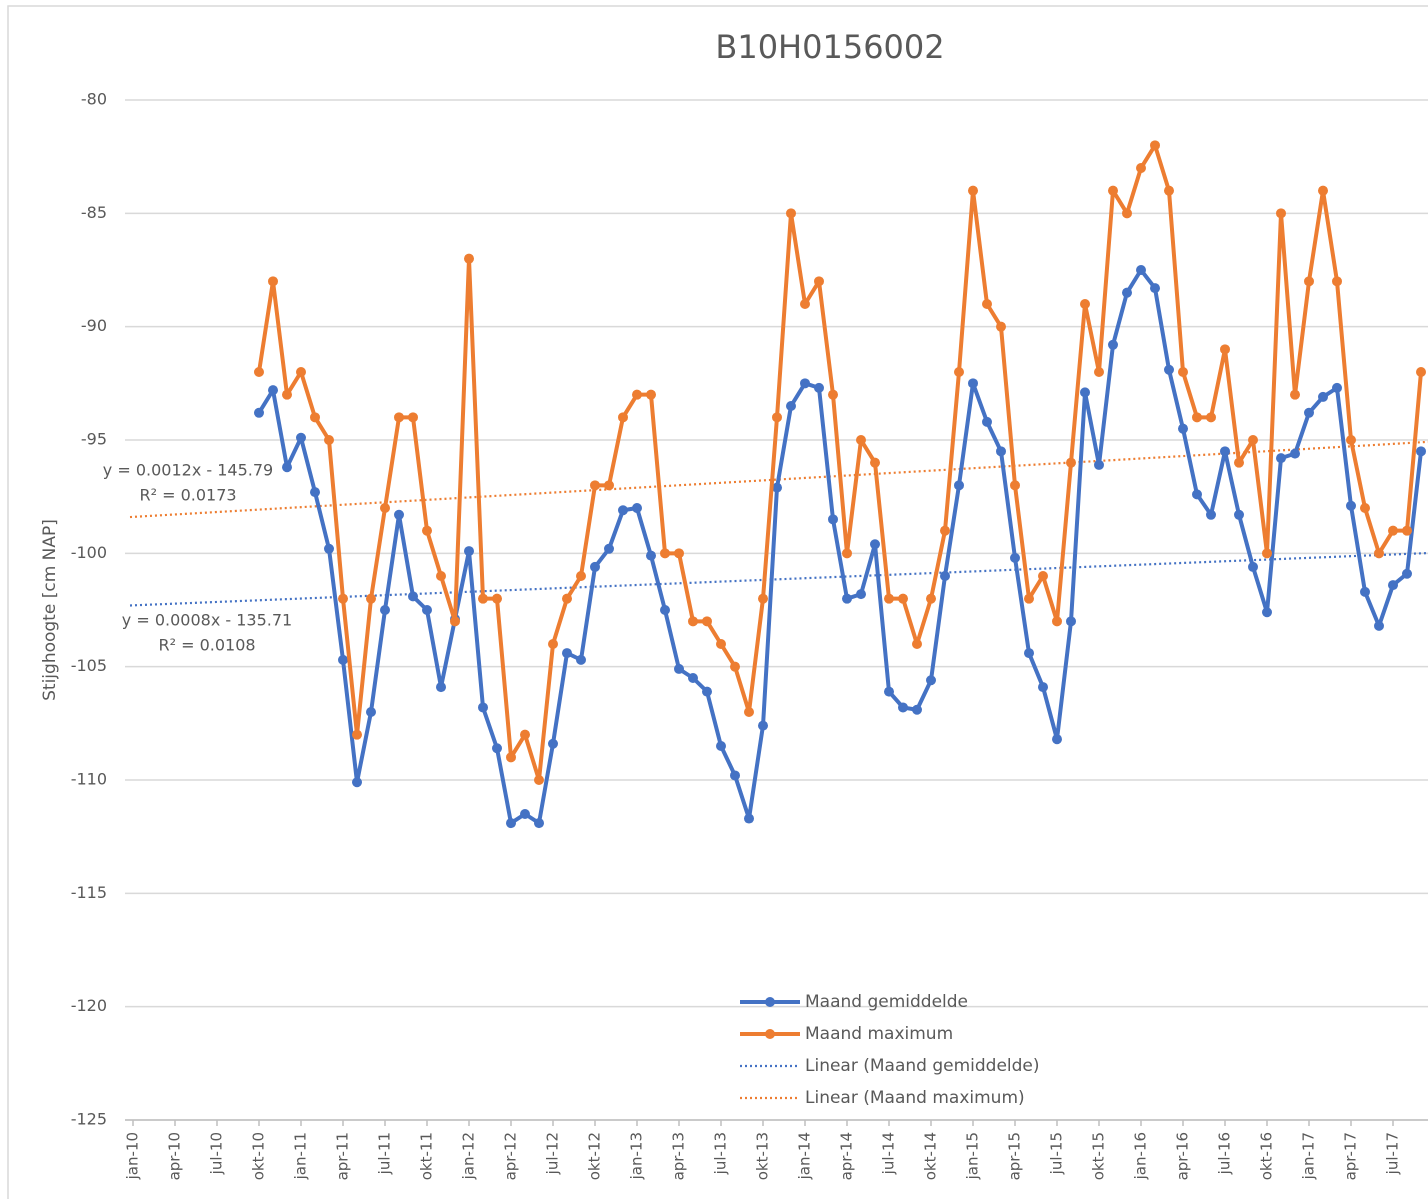  What do you see at coordinates (511, 1156) in the screenshot?
I see `x-tick-label: apr-12` at bounding box center [511, 1156].